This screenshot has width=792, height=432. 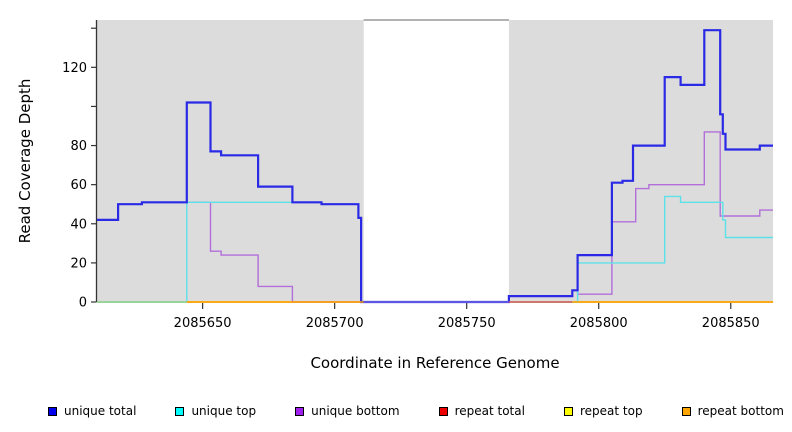 What do you see at coordinates (731, 323) in the screenshot?
I see `x-tick-label: 2085850` at bounding box center [731, 323].